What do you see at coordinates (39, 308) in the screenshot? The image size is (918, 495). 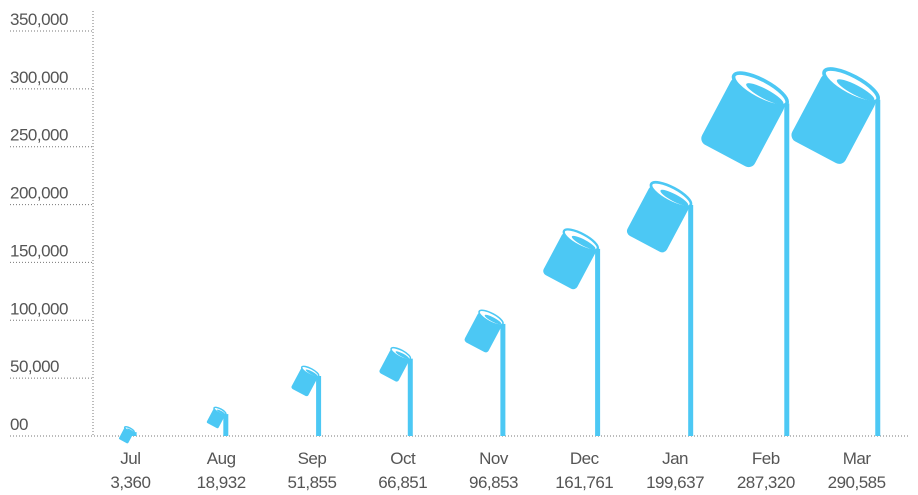 I see `y-tick-label: 100,000` at bounding box center [39, 308].